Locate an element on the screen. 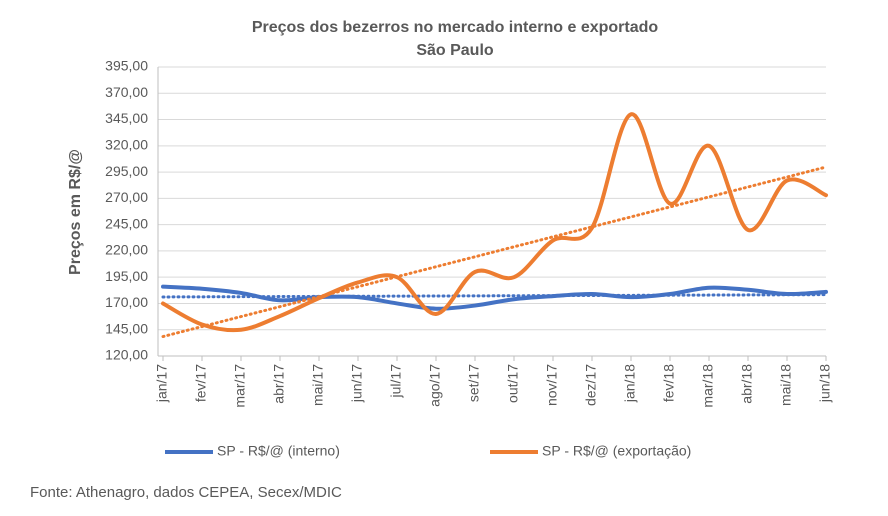 This screenshot has height=516, width=888. y-tick-label: 270,00 is located at coordinates (126, 197).